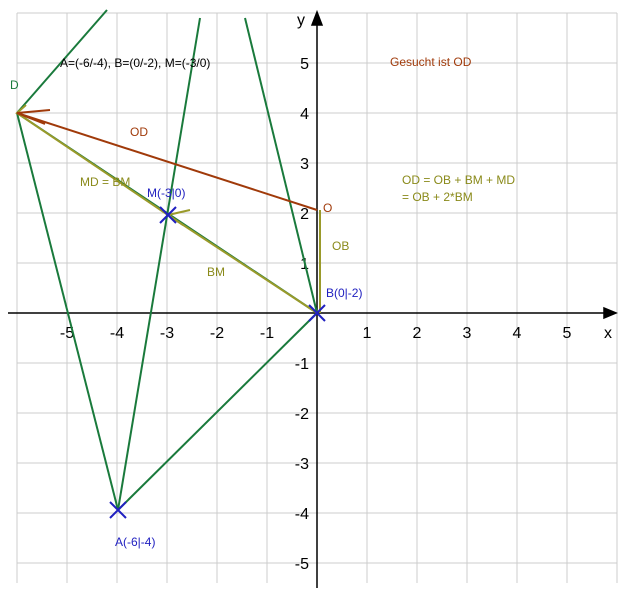 The height and width of the screenshot is (598, 626). I want to click on x-tick-label: -3, so click(167, 333).